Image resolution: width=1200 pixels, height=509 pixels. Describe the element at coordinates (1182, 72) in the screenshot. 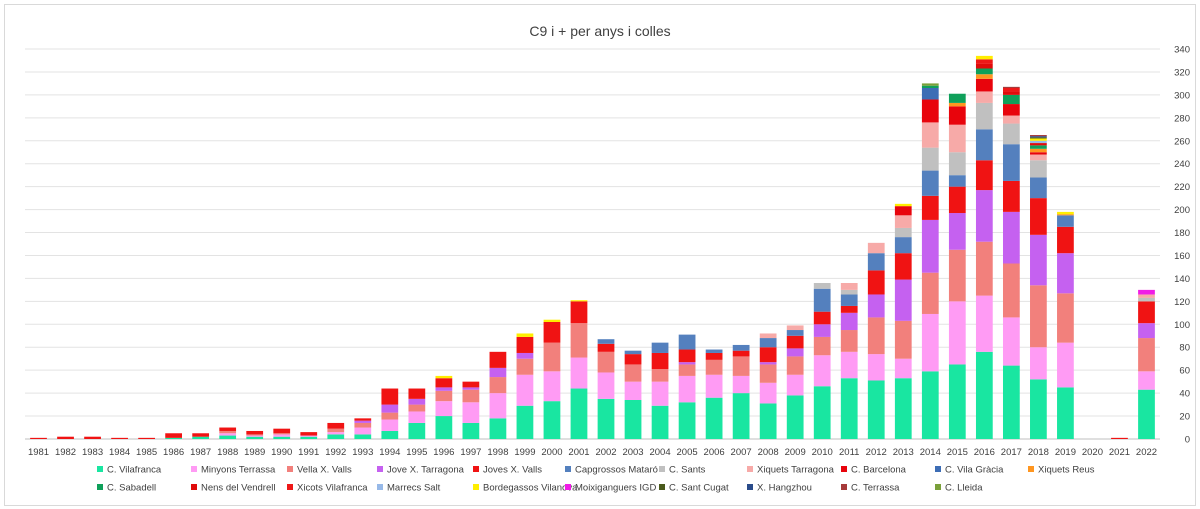

I see `y-tick-label: 320` at that location.